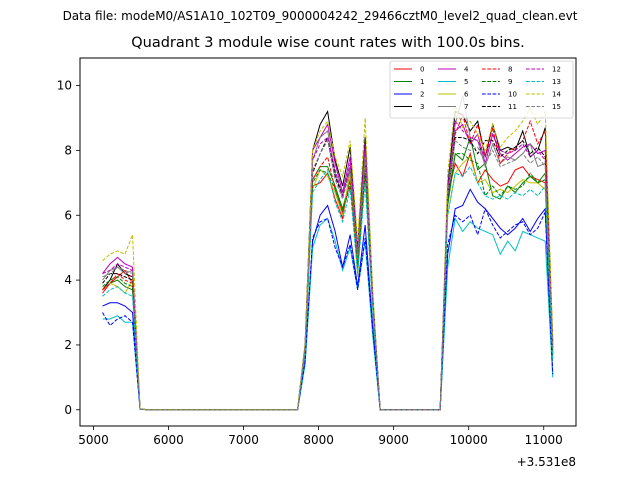  Describe the element at coordinates (466, 107) in the screenshot. I see `legend-label-7: 7` at that location.